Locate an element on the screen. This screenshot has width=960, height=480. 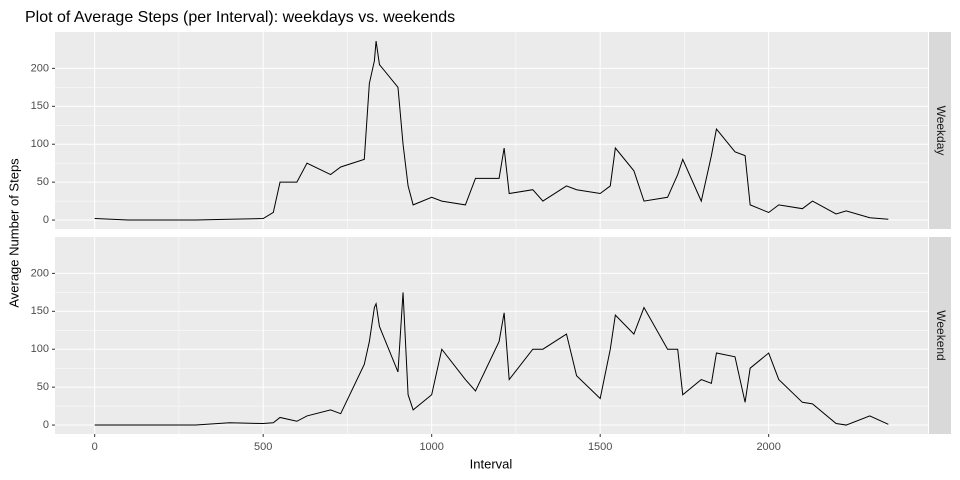
facet-strip-label: Weekday is located at coordinates (941, 131).